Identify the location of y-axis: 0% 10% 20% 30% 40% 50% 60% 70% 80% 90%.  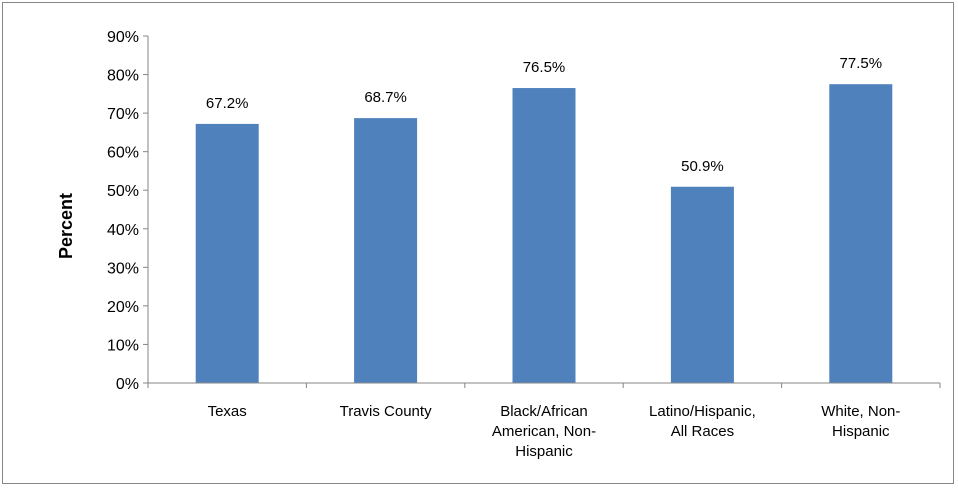
(128, 211).